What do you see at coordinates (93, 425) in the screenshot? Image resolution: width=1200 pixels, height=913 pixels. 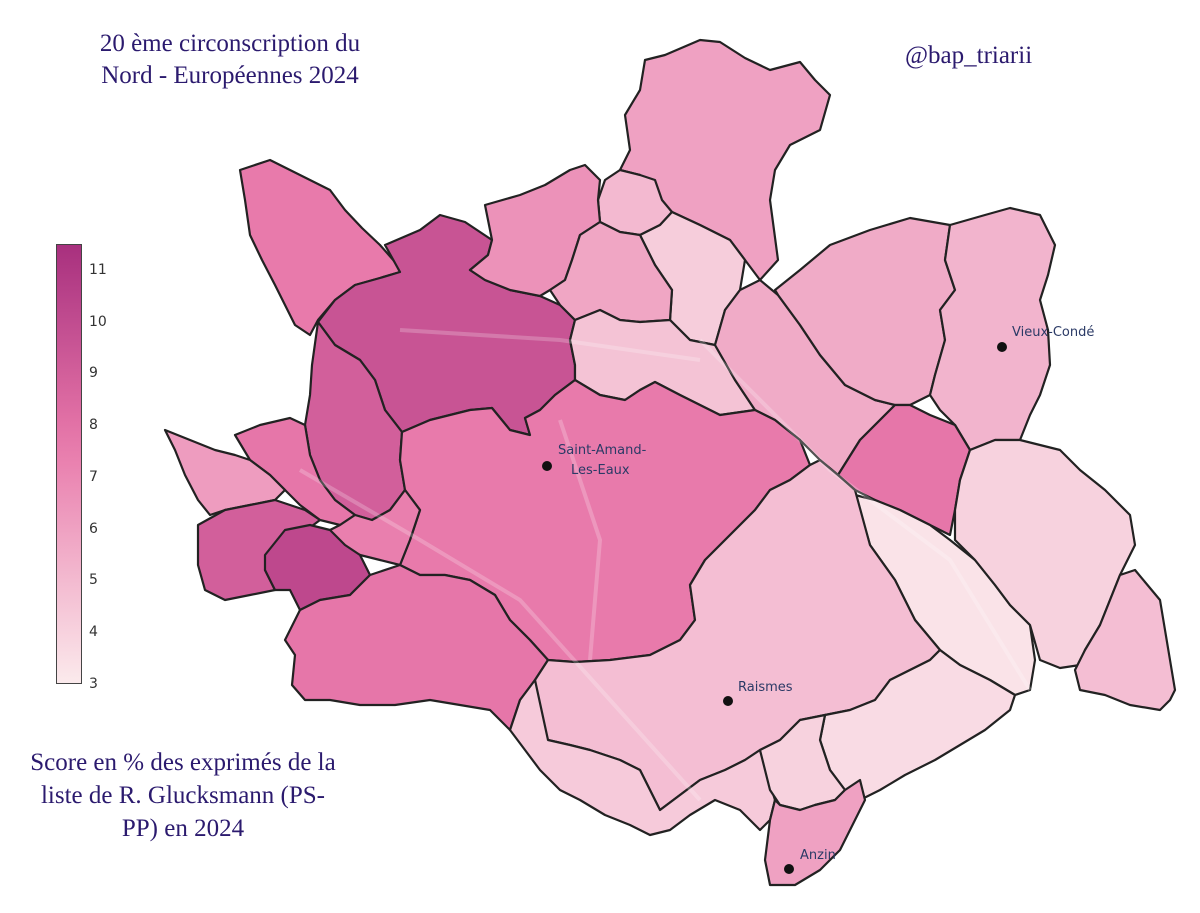 I see `colorbar-tick: 8` at bounding box center [93, 425].